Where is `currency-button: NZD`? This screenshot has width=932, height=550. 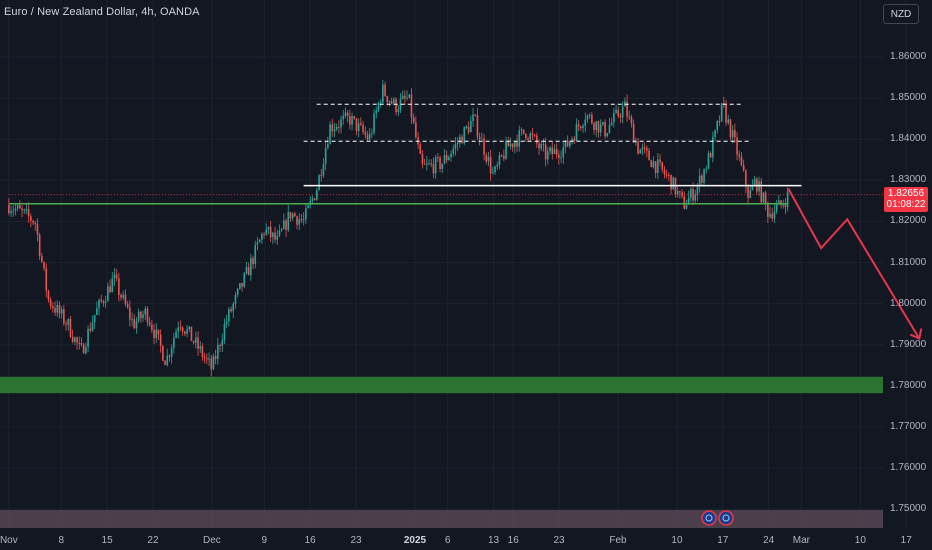
currency-button: NZD is located at coordinates (901, 14).